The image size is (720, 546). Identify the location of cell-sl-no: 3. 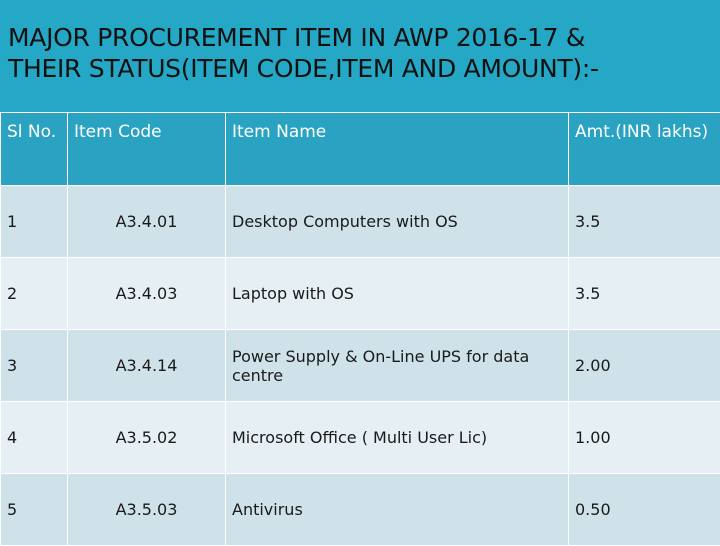
(34, 366).